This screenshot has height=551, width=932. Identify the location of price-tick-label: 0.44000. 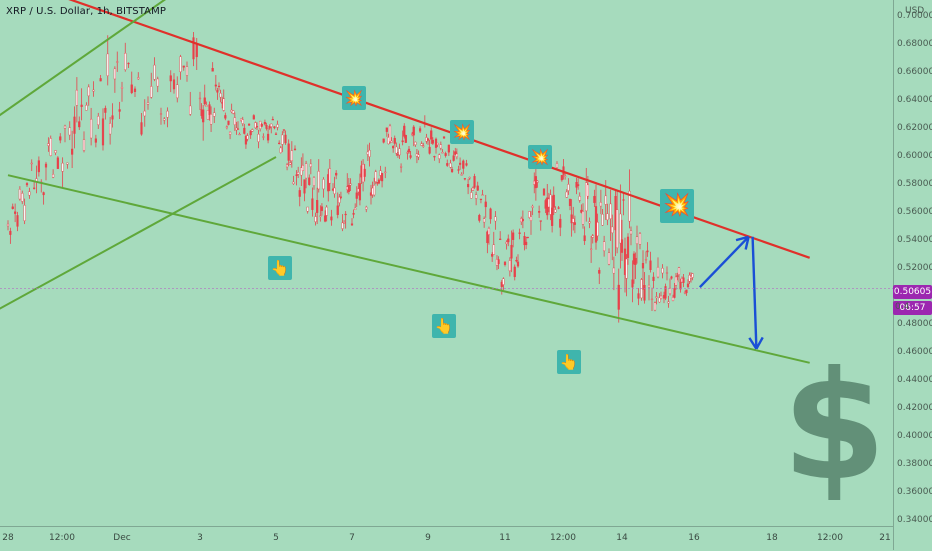
(914, 380).